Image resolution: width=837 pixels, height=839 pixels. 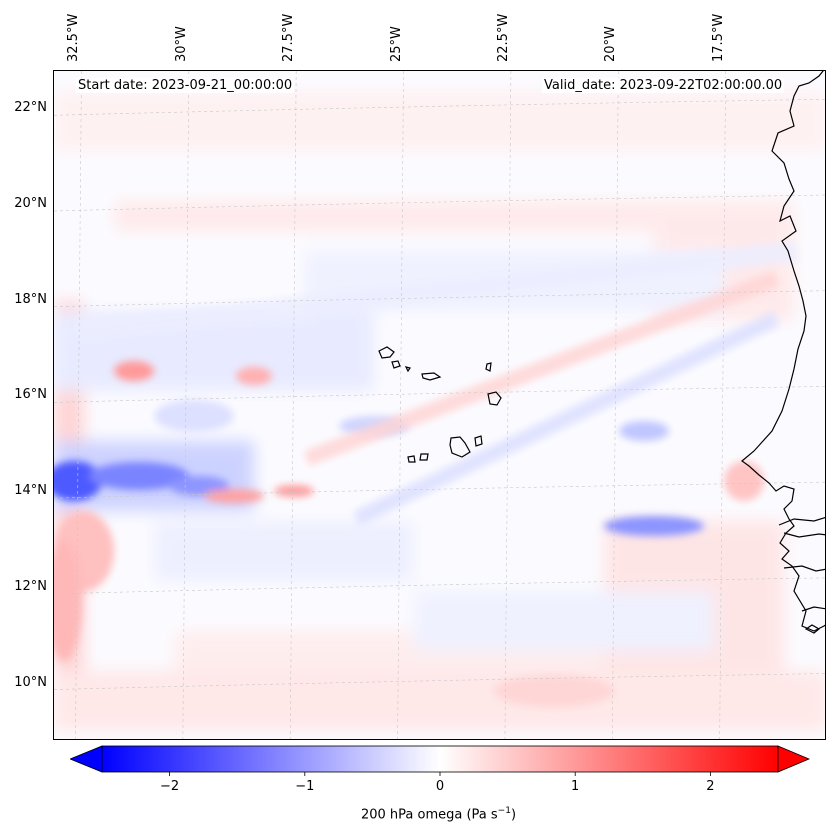 I want to click on colorbar-label: 200 hPa omega (Pa s−1), so click(x=418, y=814).